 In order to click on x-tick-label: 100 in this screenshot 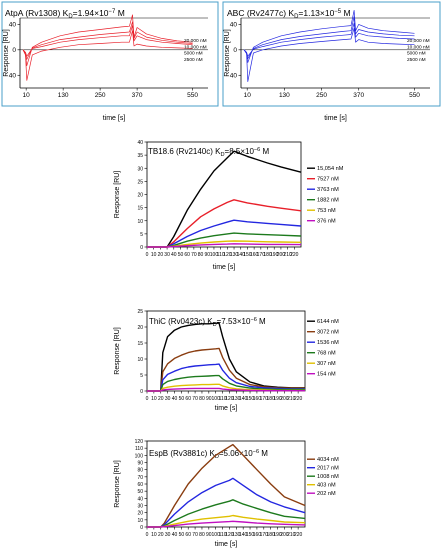, I will do `click(216, 399)`.